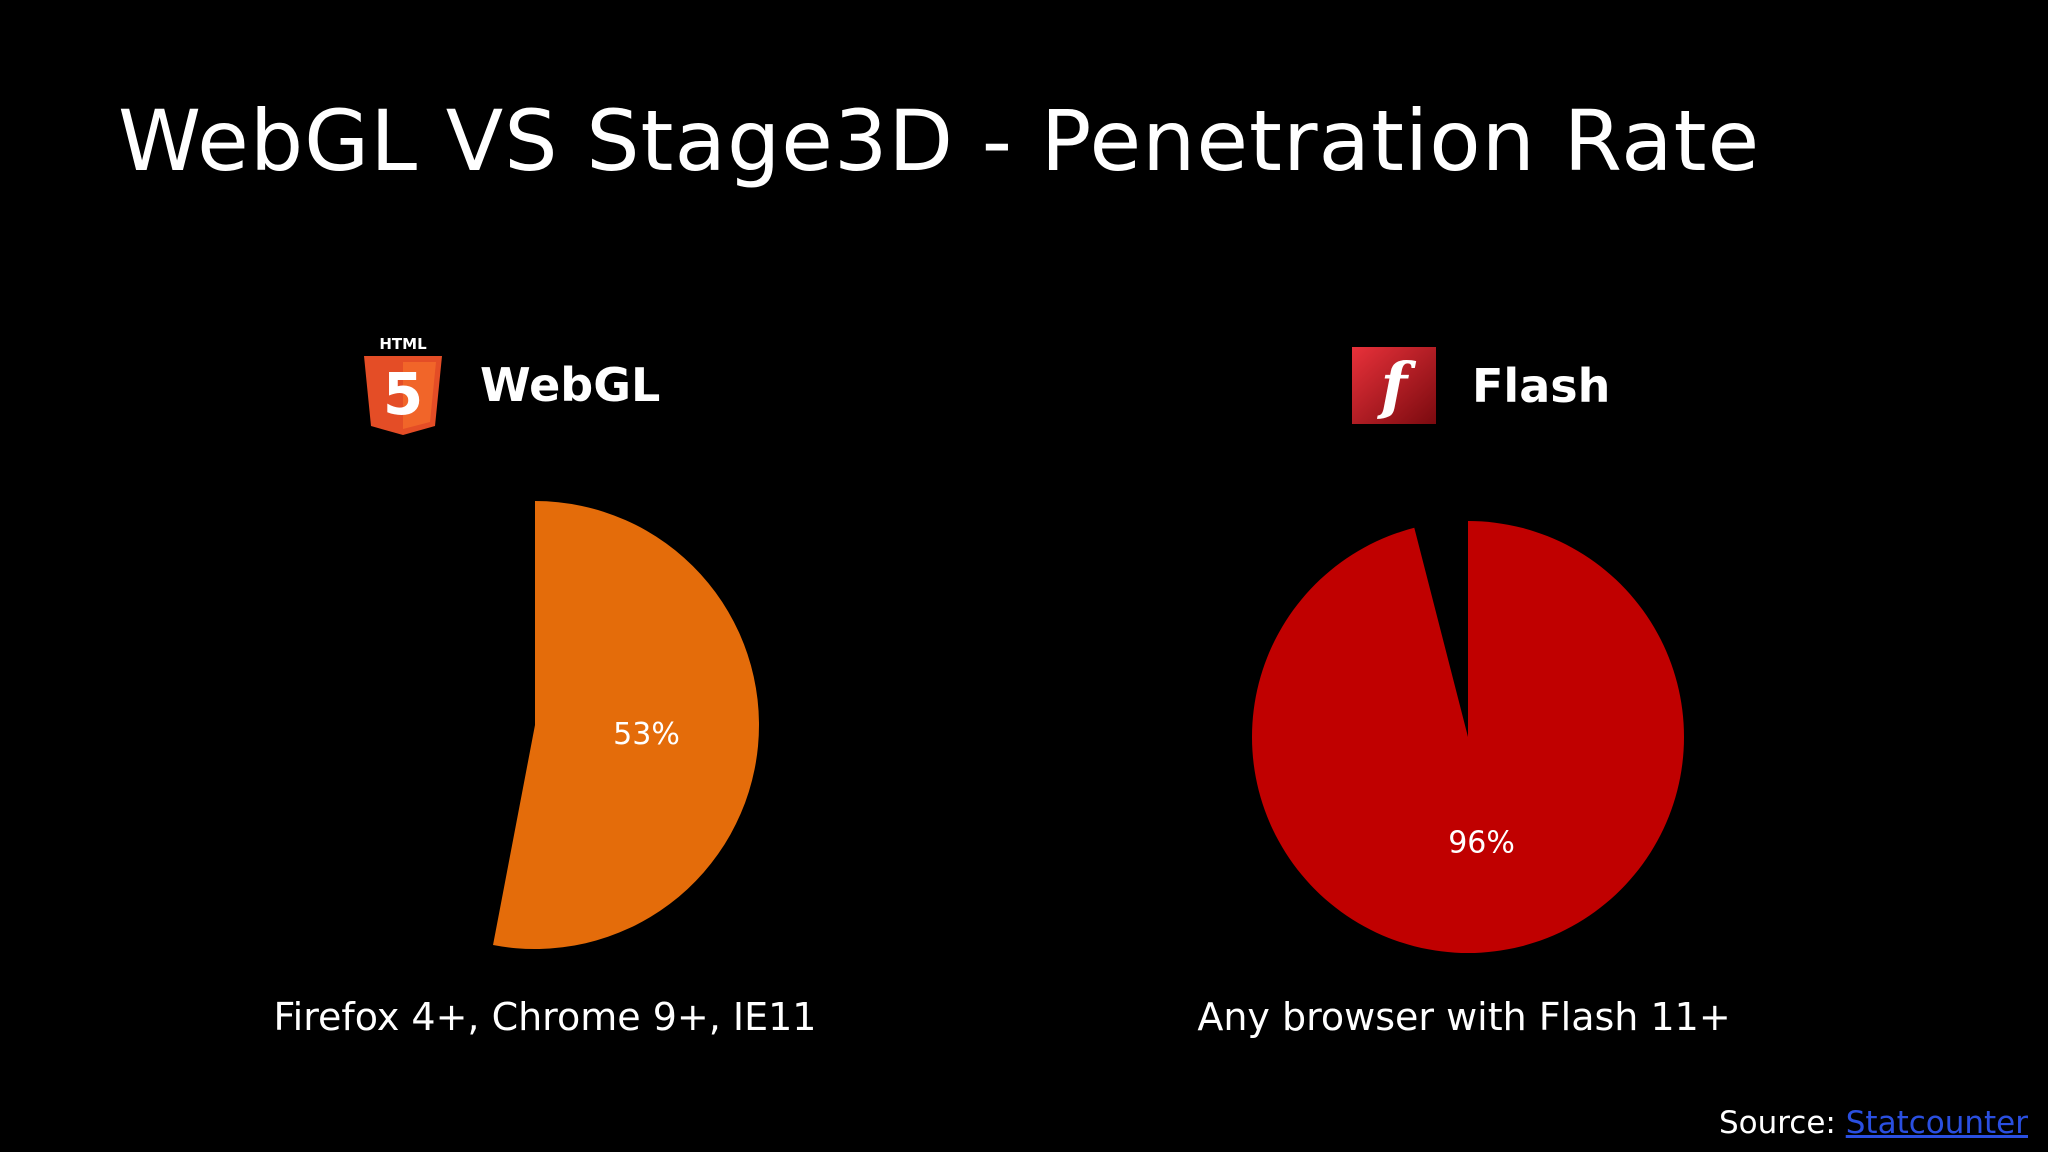 Image resolution: width=2048 pixels, height=1152 pixels. I want to click on source-prefix: Source:, so click(1782, 1123).